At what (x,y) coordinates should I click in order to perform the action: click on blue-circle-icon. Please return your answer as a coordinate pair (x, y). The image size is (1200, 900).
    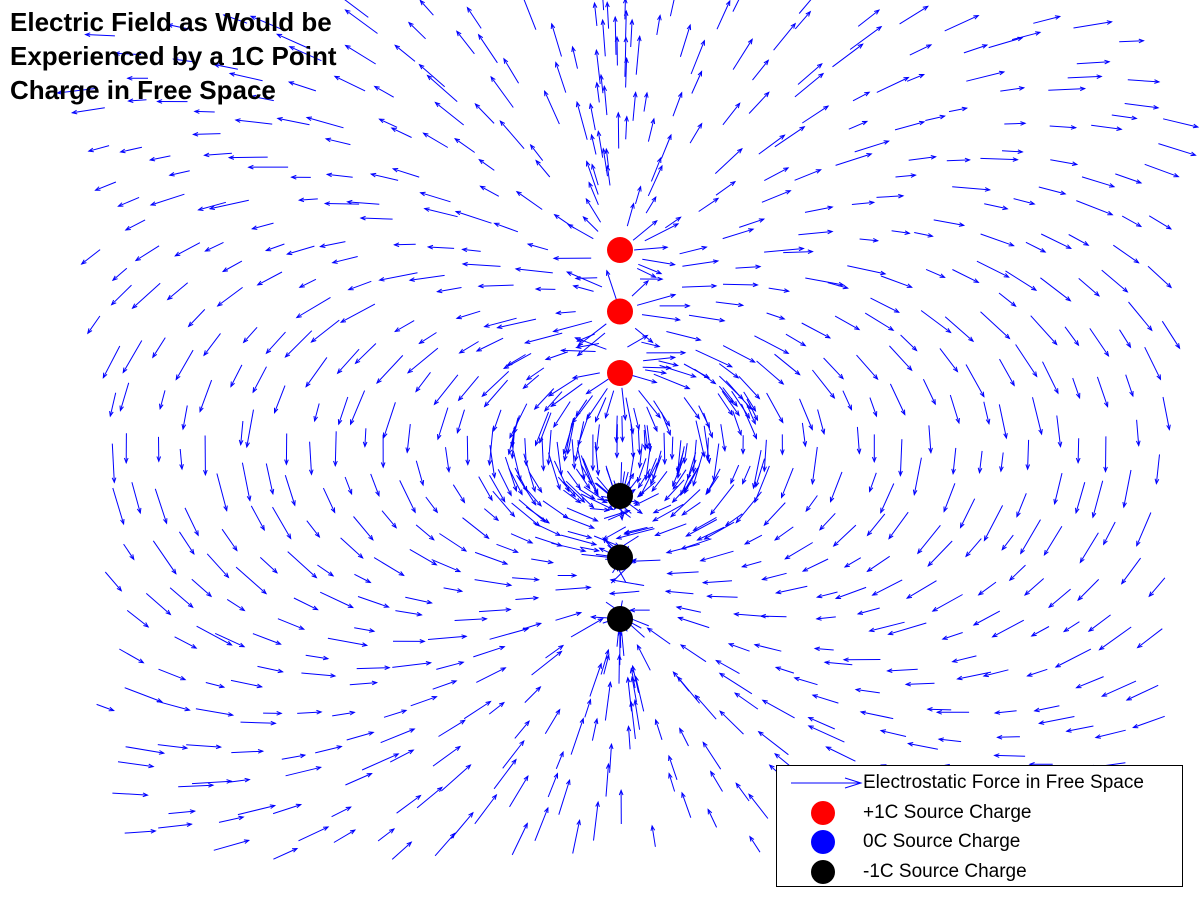
    Looking at the image, I should click on (823, 842).